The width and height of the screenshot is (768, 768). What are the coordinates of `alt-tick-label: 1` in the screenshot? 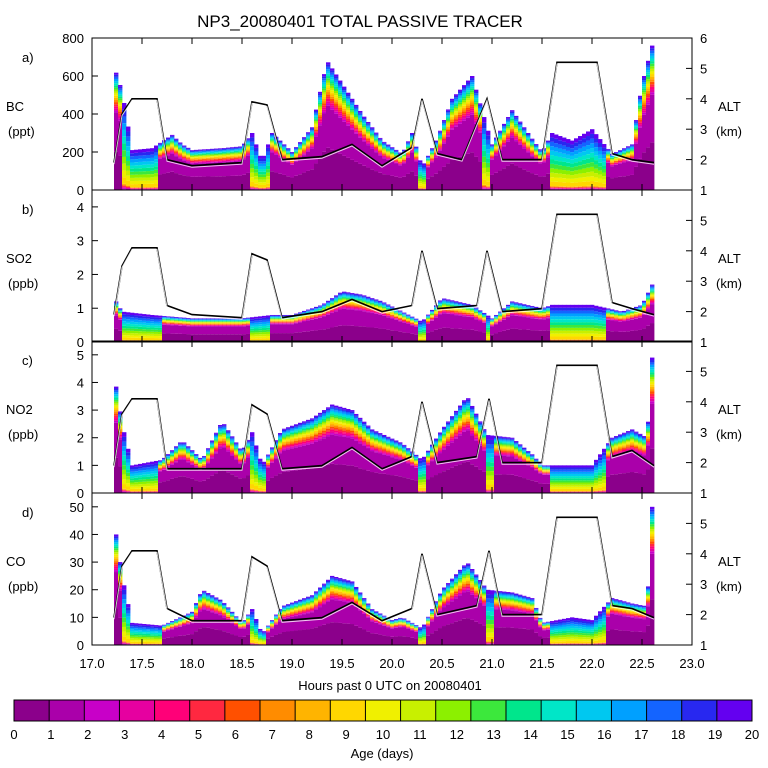 It's located at (703, 190).